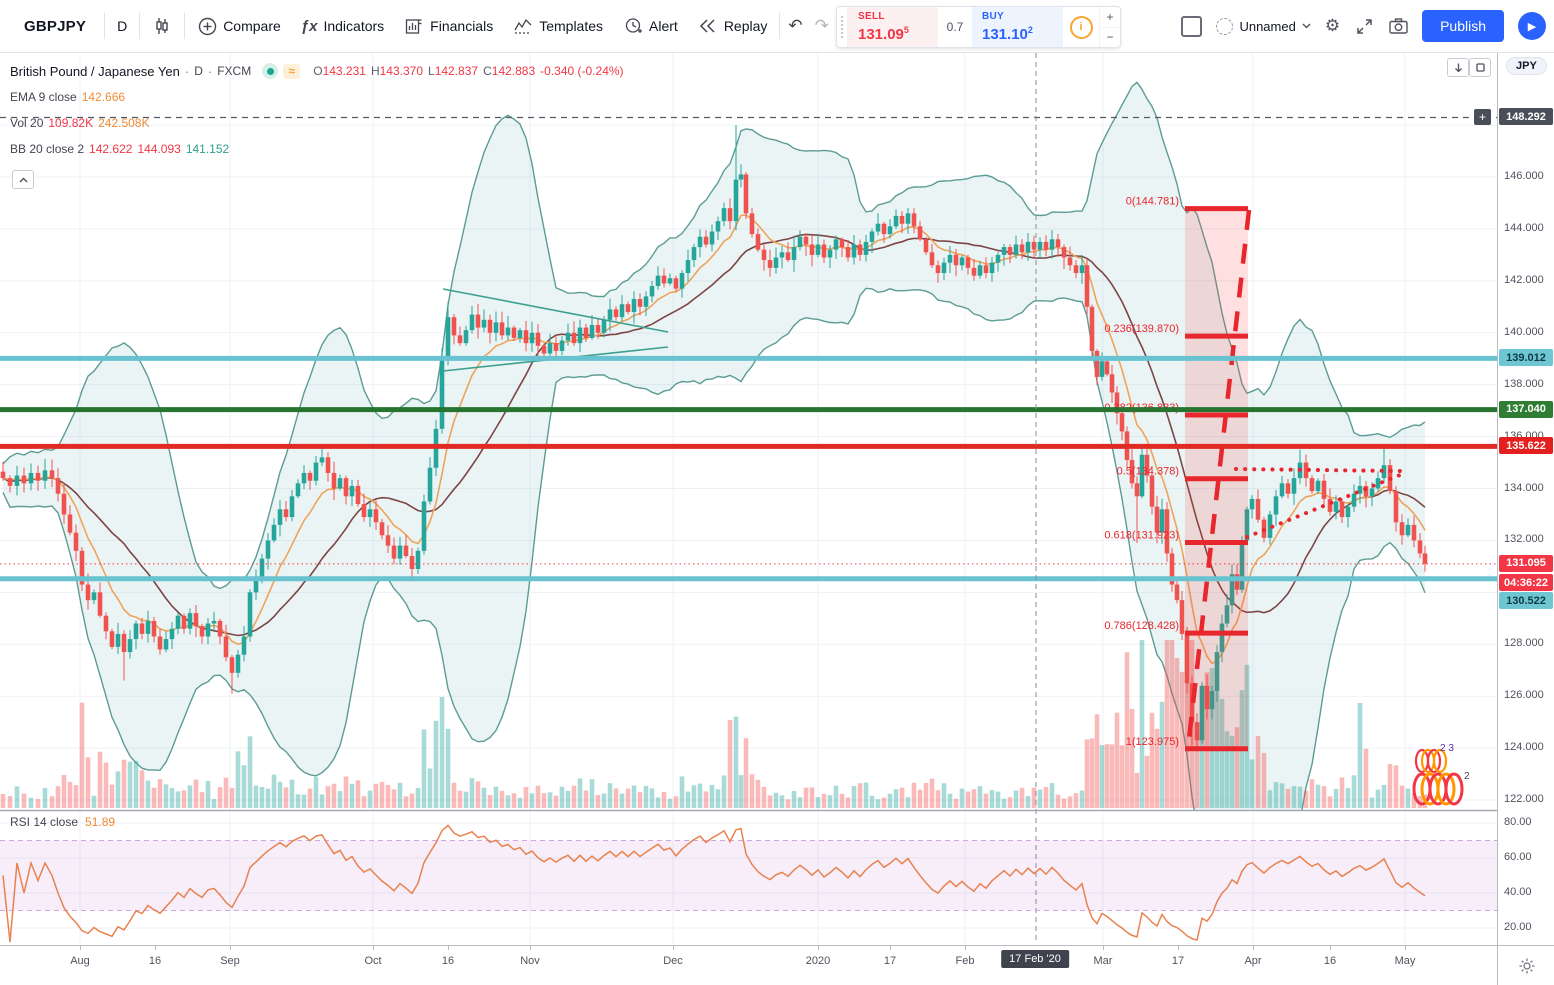 The height and width of the screenshot is (985, 1554). Describe the element at coordinates (1524, 176) in the screenshot. I see `price-tick-label: 146.000` at that location.